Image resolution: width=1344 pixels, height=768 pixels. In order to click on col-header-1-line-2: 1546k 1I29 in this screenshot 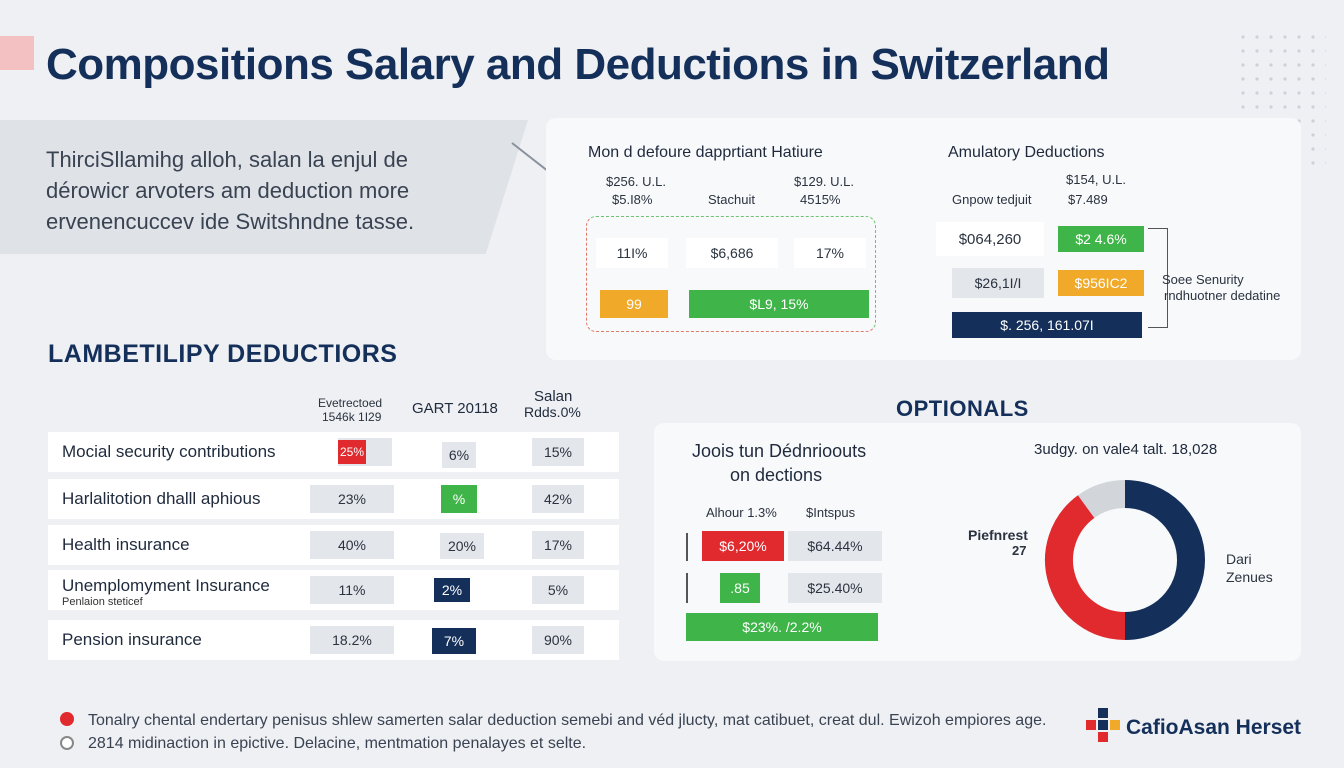, I will do `click(352, 417)`.